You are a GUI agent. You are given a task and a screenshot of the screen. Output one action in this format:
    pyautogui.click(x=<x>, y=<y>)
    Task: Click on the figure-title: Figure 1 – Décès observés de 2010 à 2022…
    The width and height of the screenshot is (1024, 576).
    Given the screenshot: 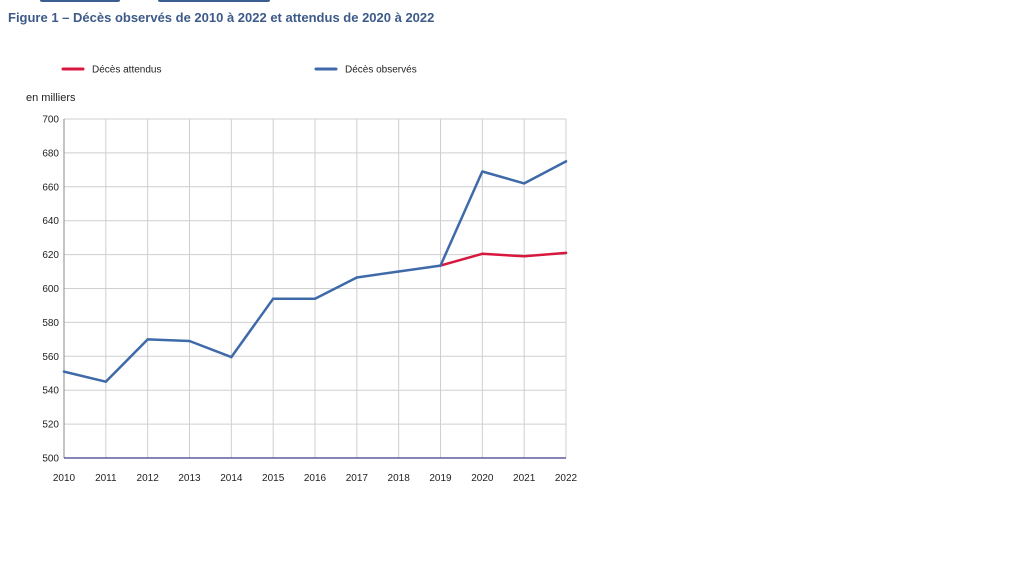 What is the action you would take?
    pyautogui.click(x=221, y=17)
    